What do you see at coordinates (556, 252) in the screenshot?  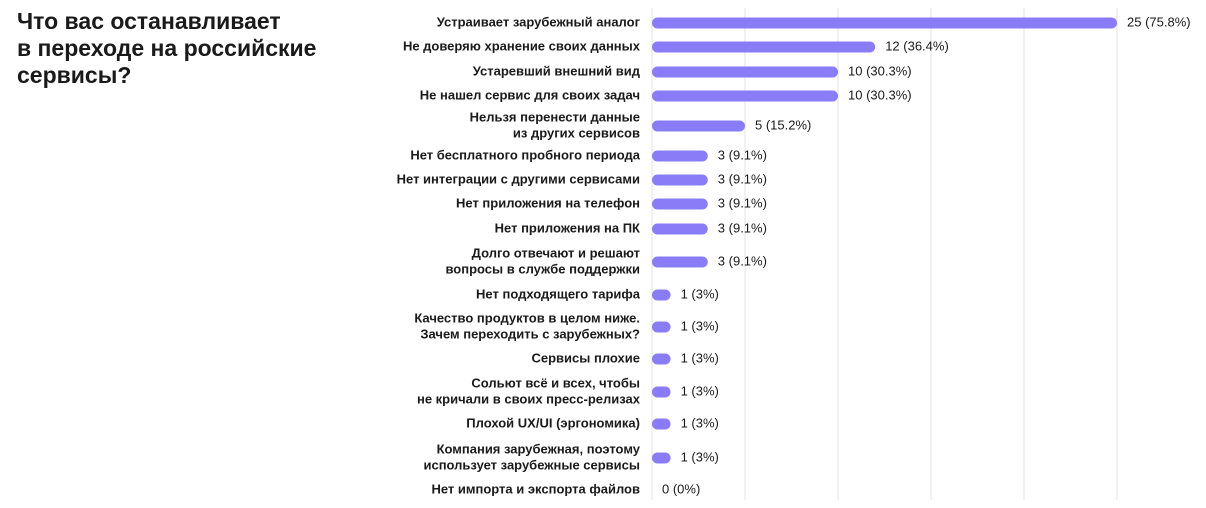 I see `category-label: Долго отвечают и решают` at bounding box center [556, 252].